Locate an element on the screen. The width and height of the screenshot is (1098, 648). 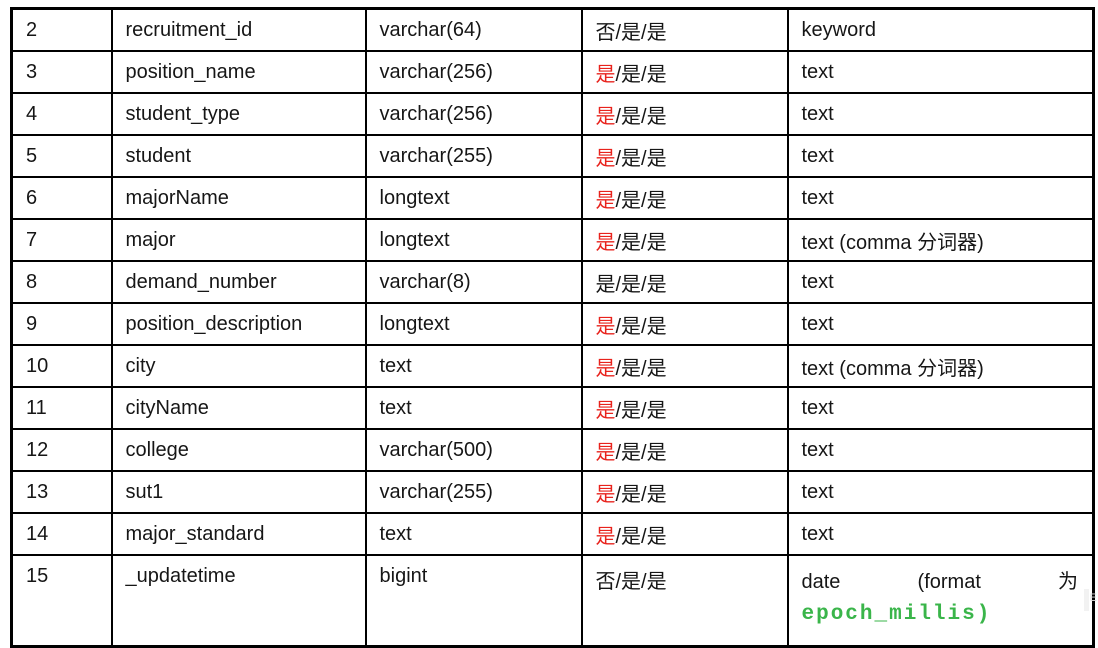
es-mapping-cell: text (comma 分词器) is located at coordinates (940, 240).